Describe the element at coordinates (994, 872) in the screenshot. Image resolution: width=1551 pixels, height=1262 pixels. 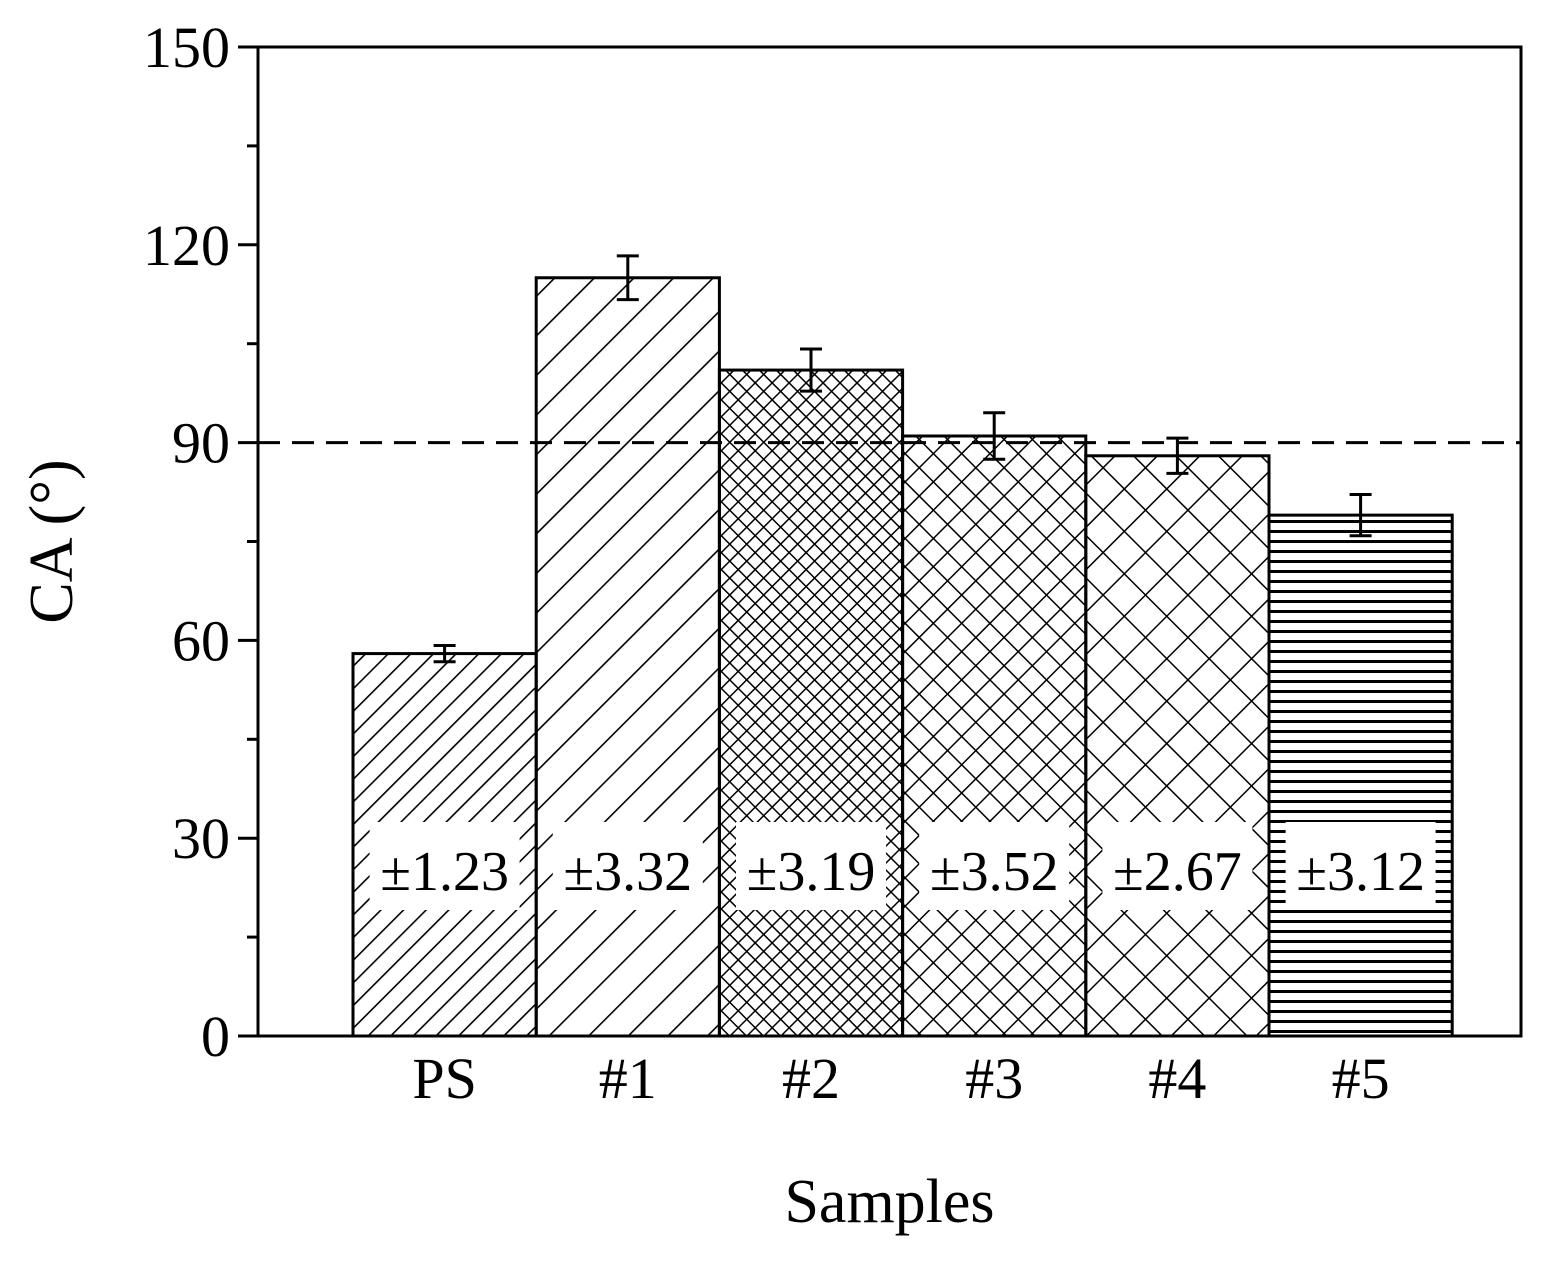
I see `error-label-text-3: ±3.52` at that location.